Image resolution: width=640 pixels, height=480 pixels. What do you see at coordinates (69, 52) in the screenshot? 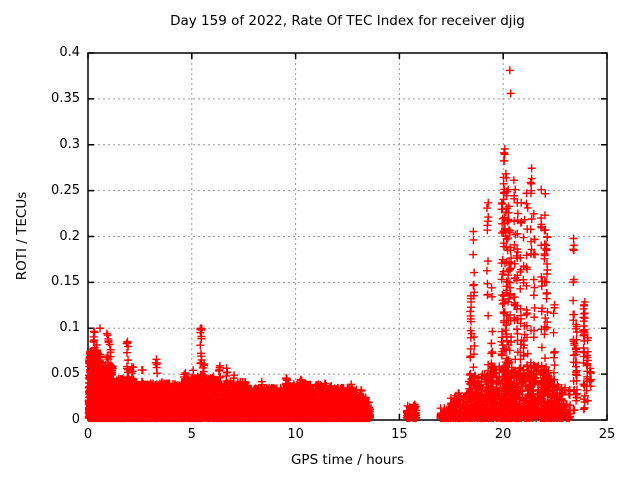
I see `y-tick-label: 0.4` at bounding box center [69, 52].